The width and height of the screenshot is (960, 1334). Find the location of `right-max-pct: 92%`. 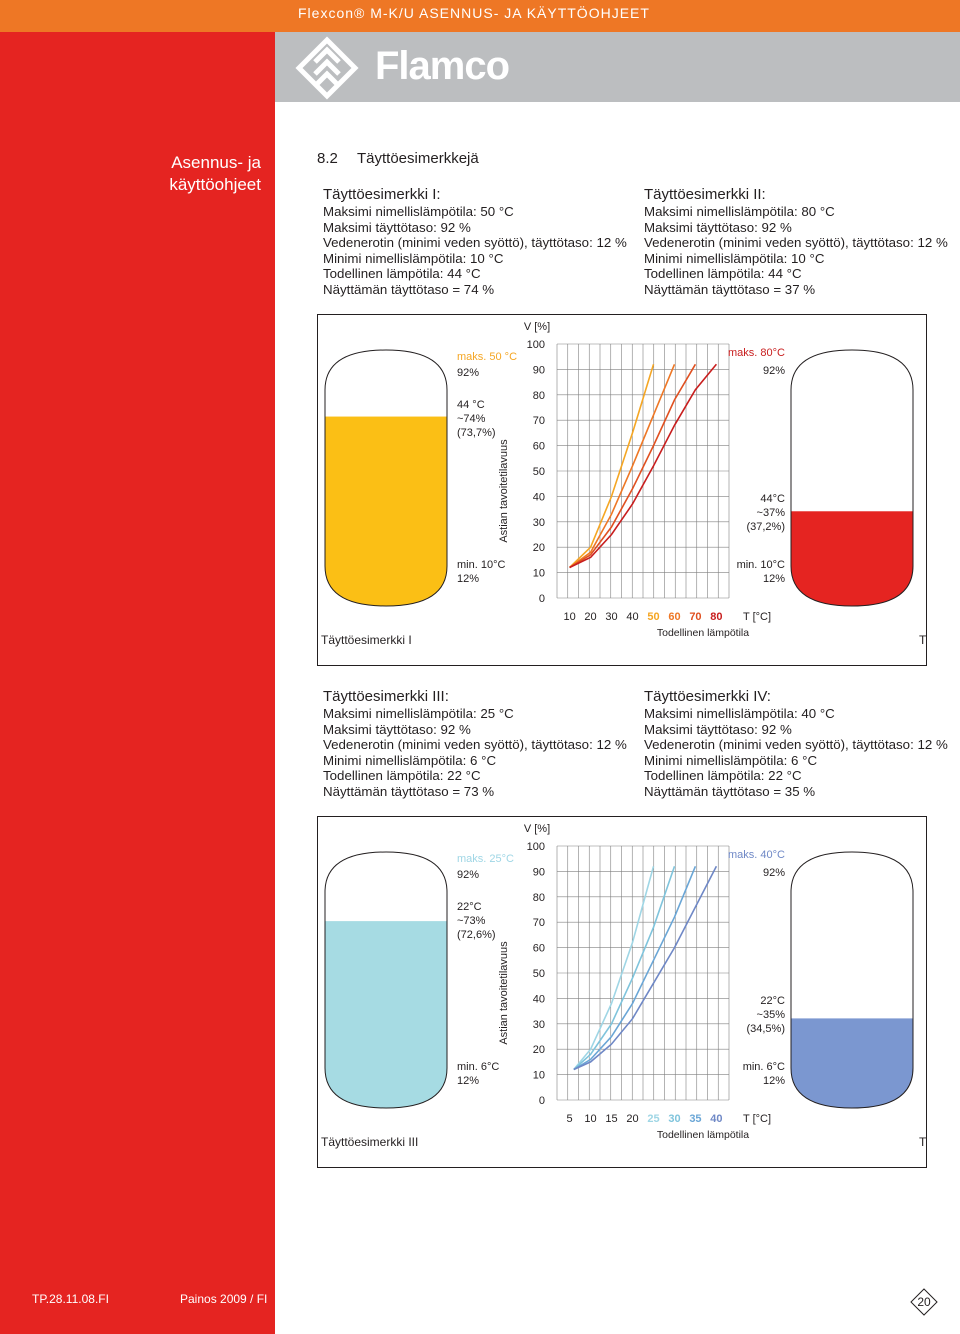

right-max-pct: 92% is located at coordinates (774, 873).